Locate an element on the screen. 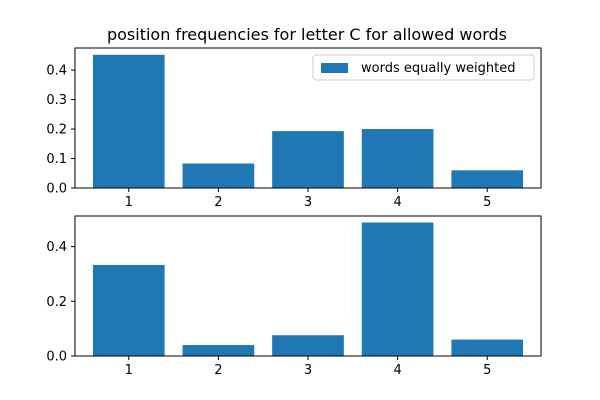 The width and height of the screenshot is (600, 400). y-tick-label: 0.3 is located at coordinates (56, 100).